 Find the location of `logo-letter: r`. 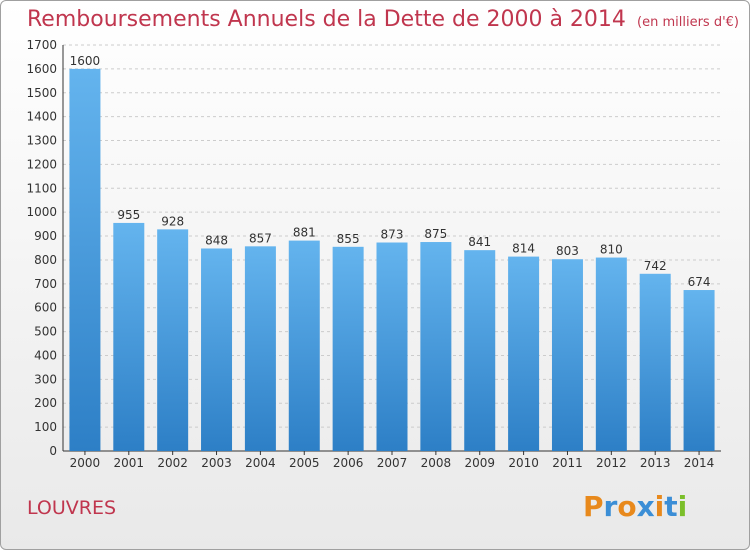

logo-letter: r is located at coordinates (610, 506).